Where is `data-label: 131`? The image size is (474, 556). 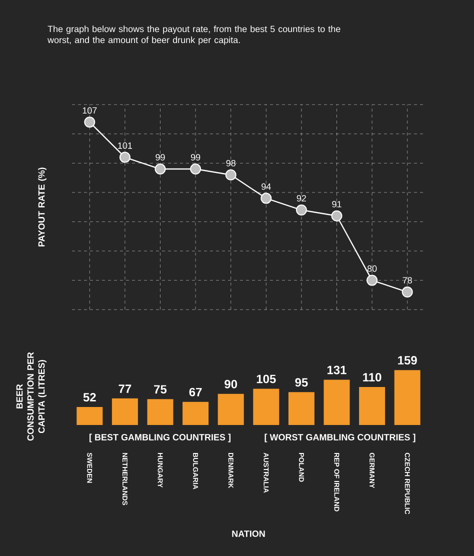 data-label: 131 is located at coordinates (336, 370).